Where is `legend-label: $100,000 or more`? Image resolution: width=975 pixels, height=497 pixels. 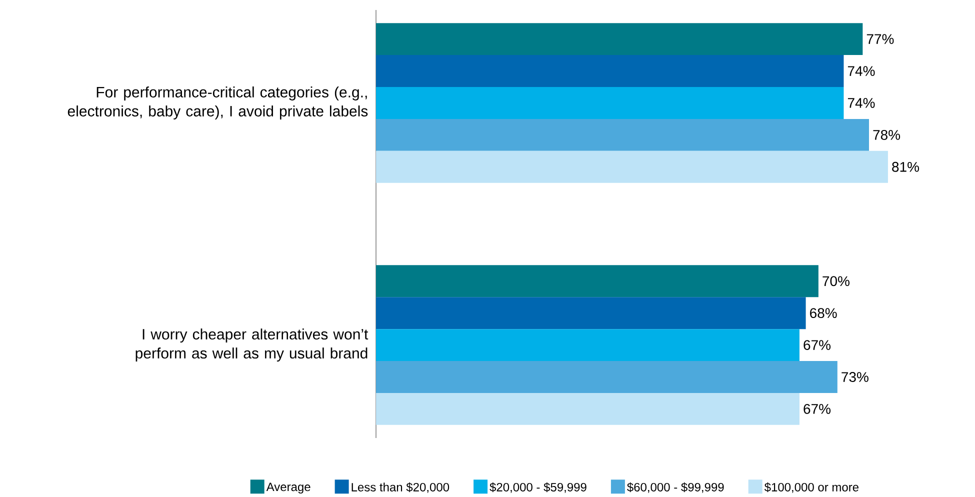
legend-label: $100,000 or more is located at coordinates (811, 487).